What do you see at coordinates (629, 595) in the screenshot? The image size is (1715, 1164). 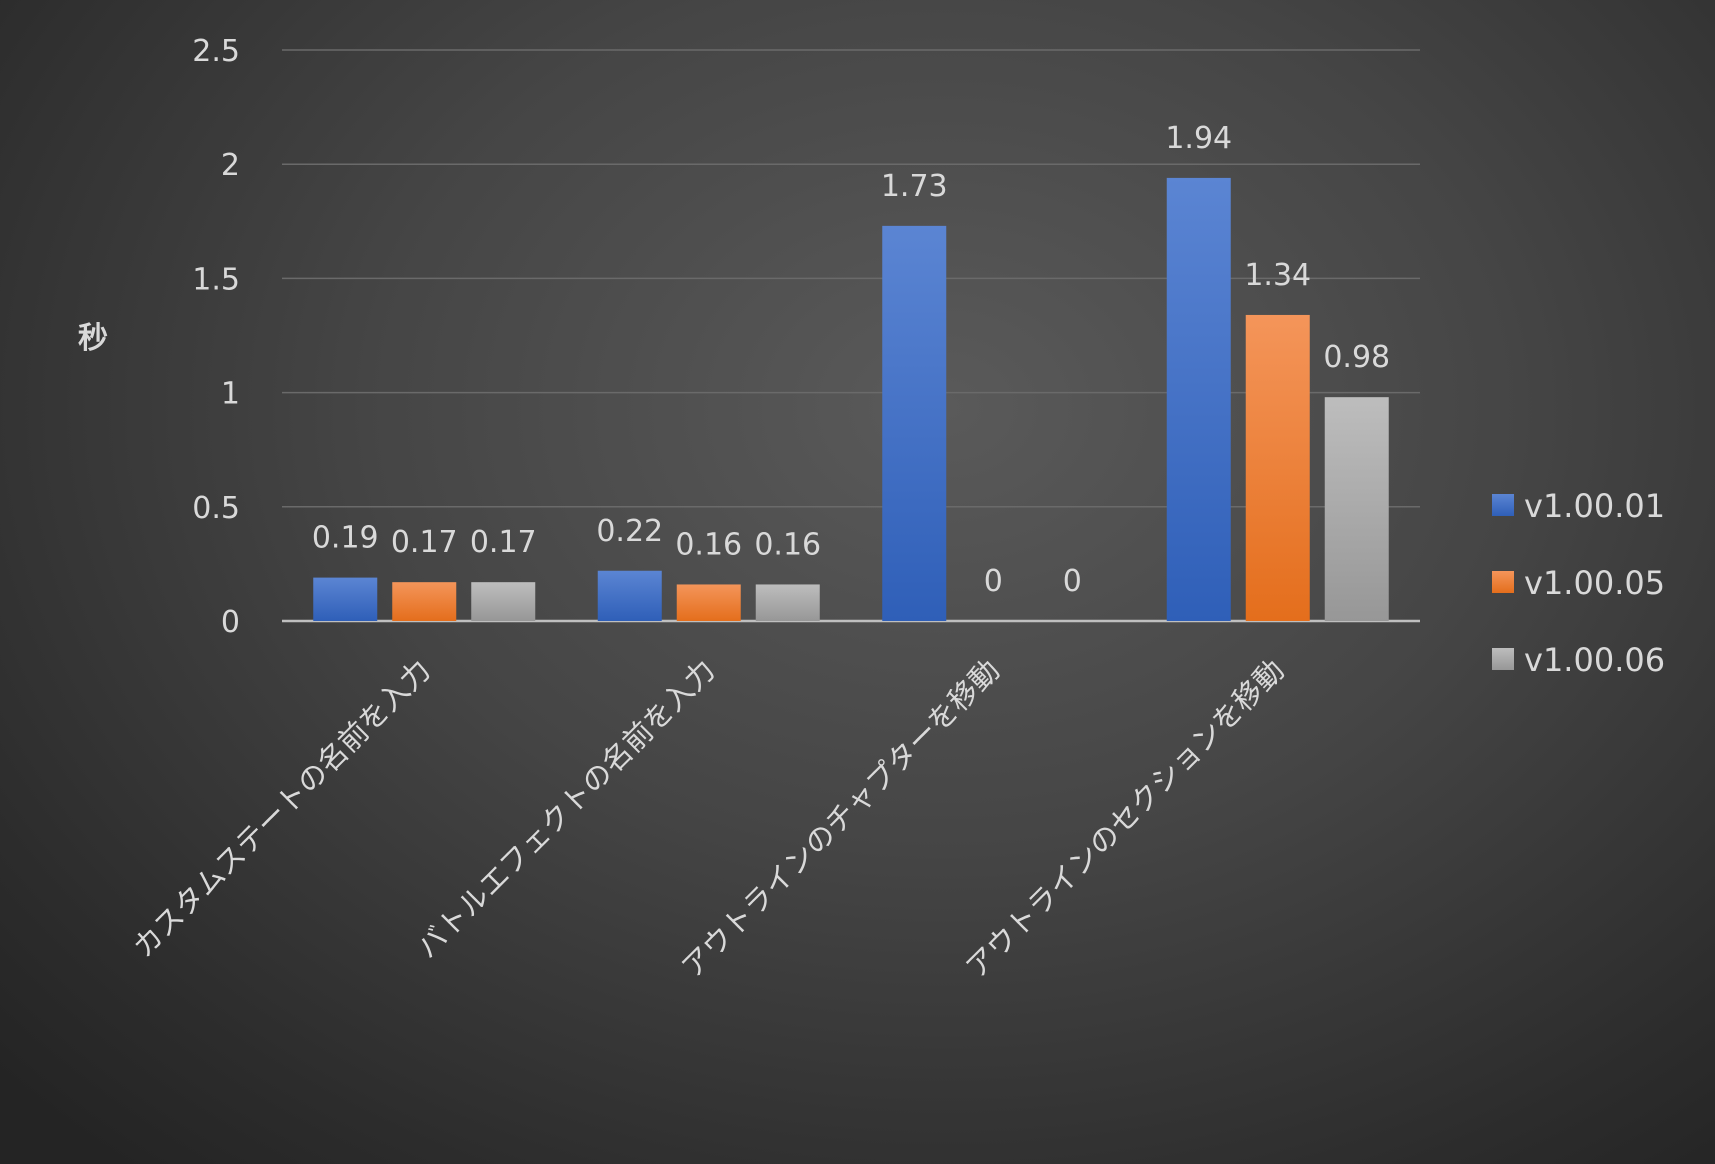 I see `bar-v1.00.01-1` at bounding box center [629, 595].